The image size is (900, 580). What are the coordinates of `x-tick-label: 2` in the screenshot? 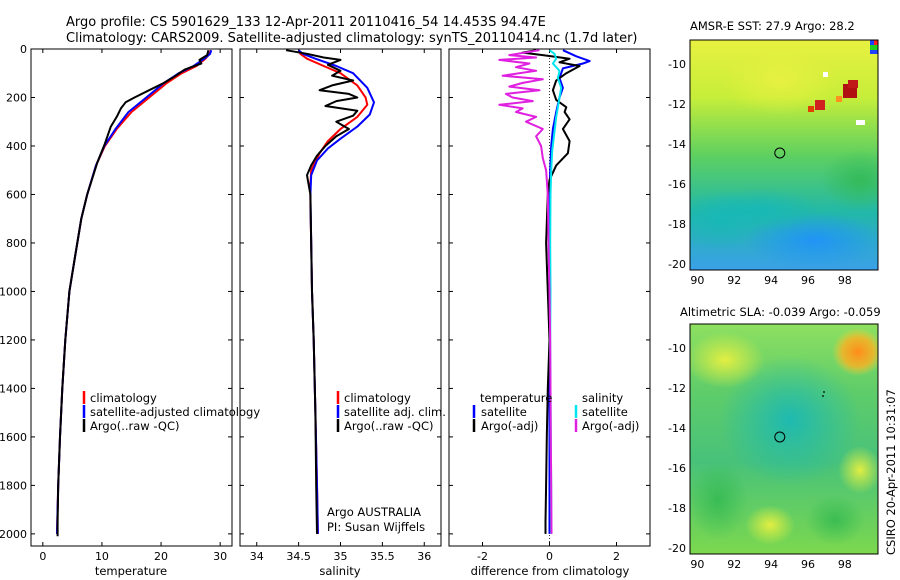 It's located at (616, 556).